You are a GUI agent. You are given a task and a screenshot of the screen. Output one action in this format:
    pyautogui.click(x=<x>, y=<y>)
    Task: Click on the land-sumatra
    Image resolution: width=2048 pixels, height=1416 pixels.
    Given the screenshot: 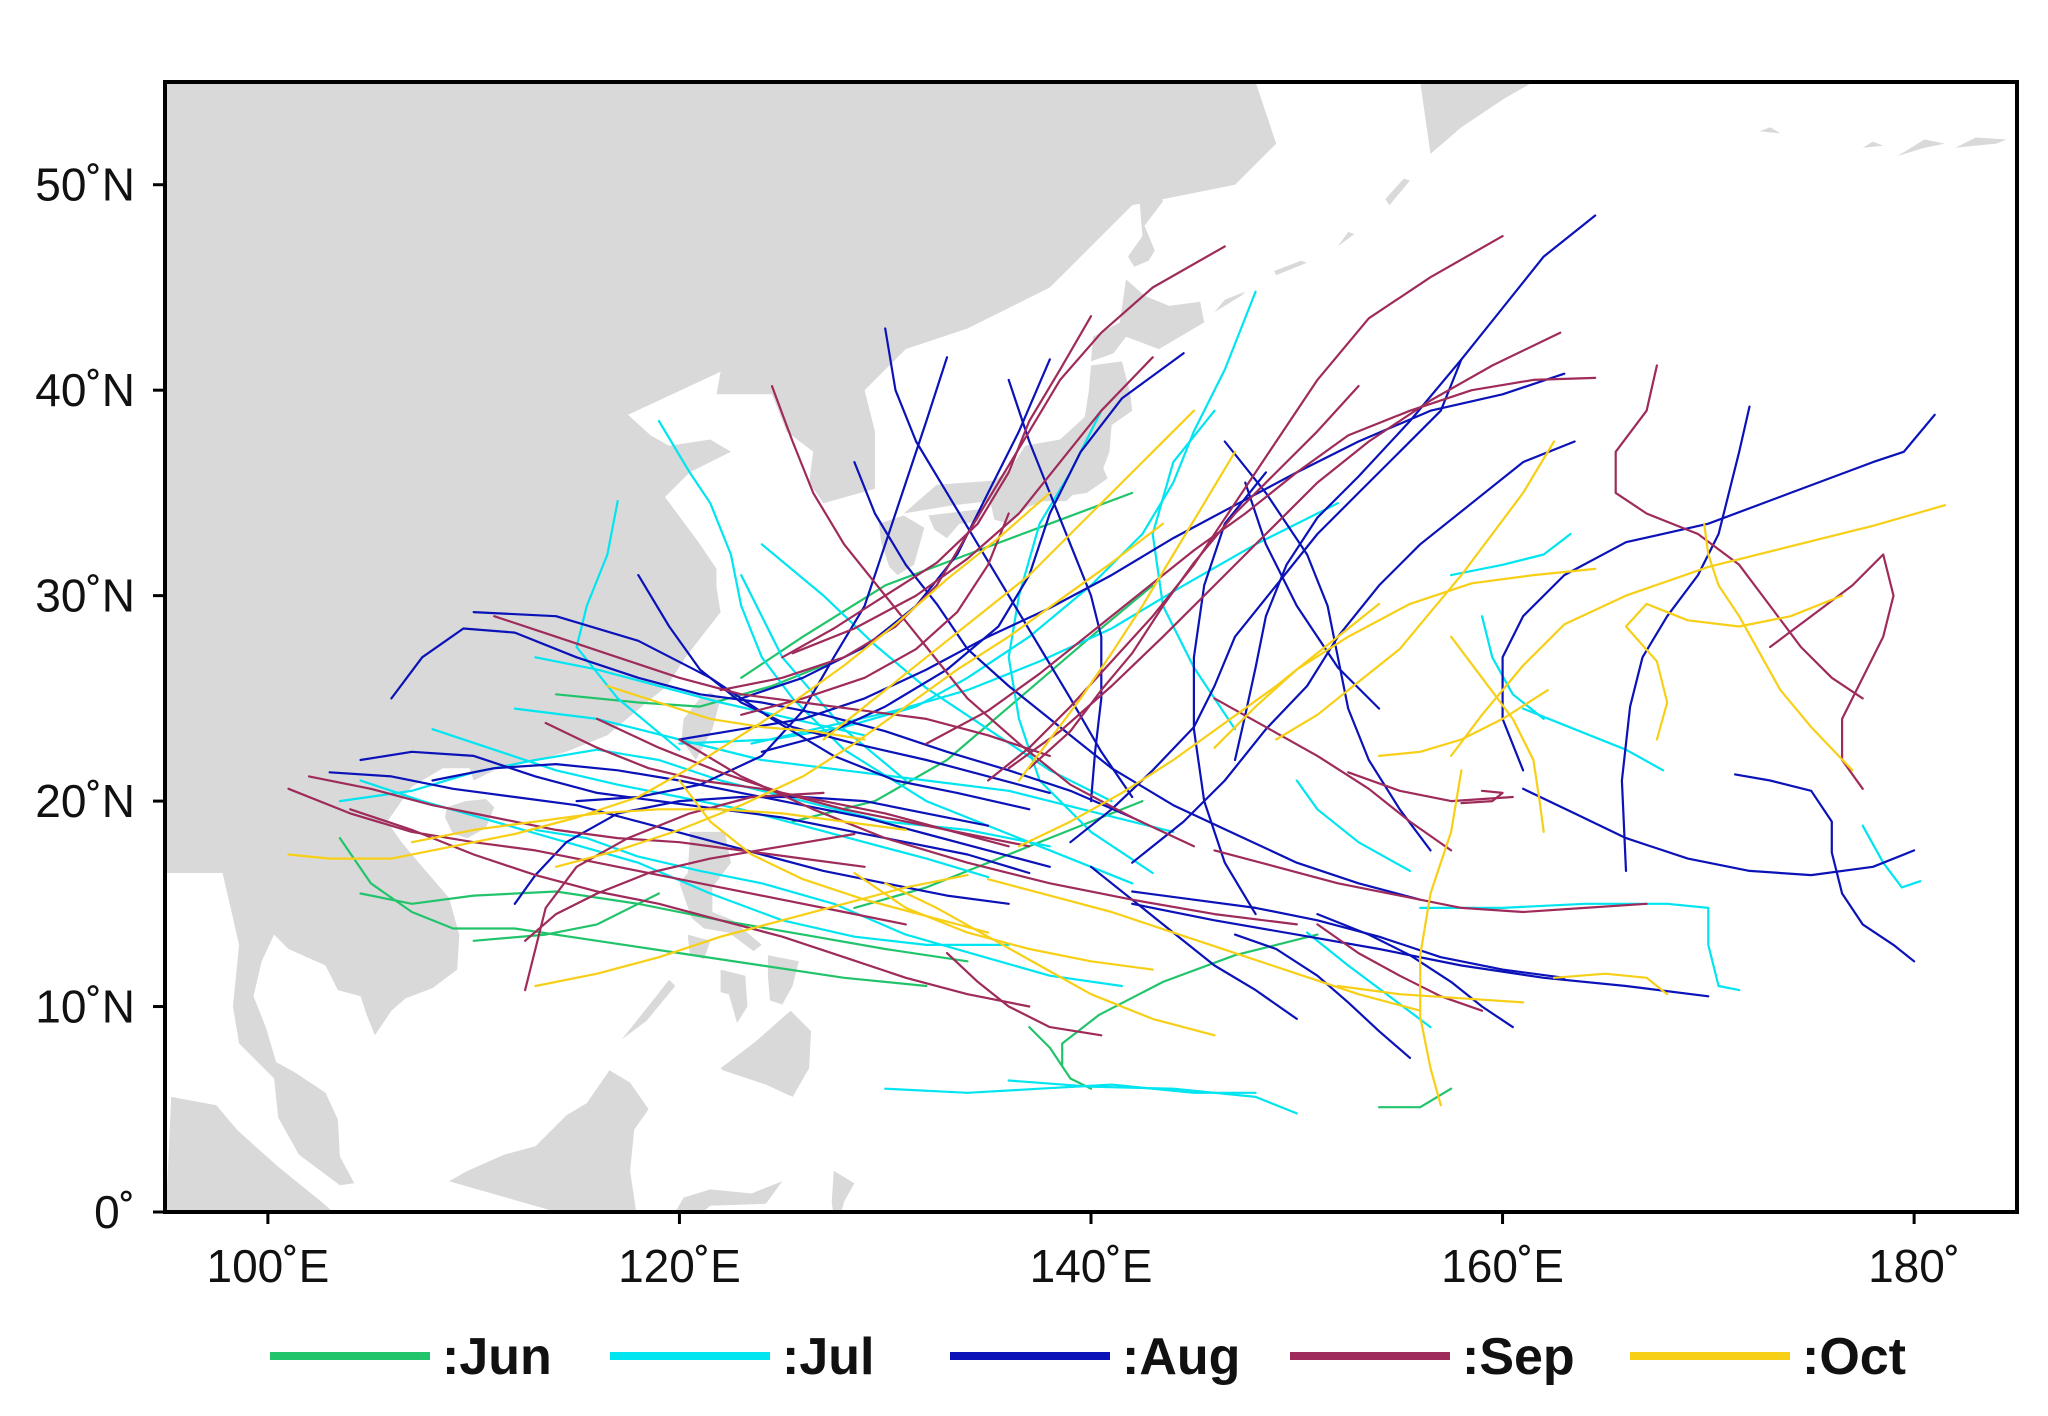 What is the action you would take?
    pyautogui.click(x=249, y=1154)
    